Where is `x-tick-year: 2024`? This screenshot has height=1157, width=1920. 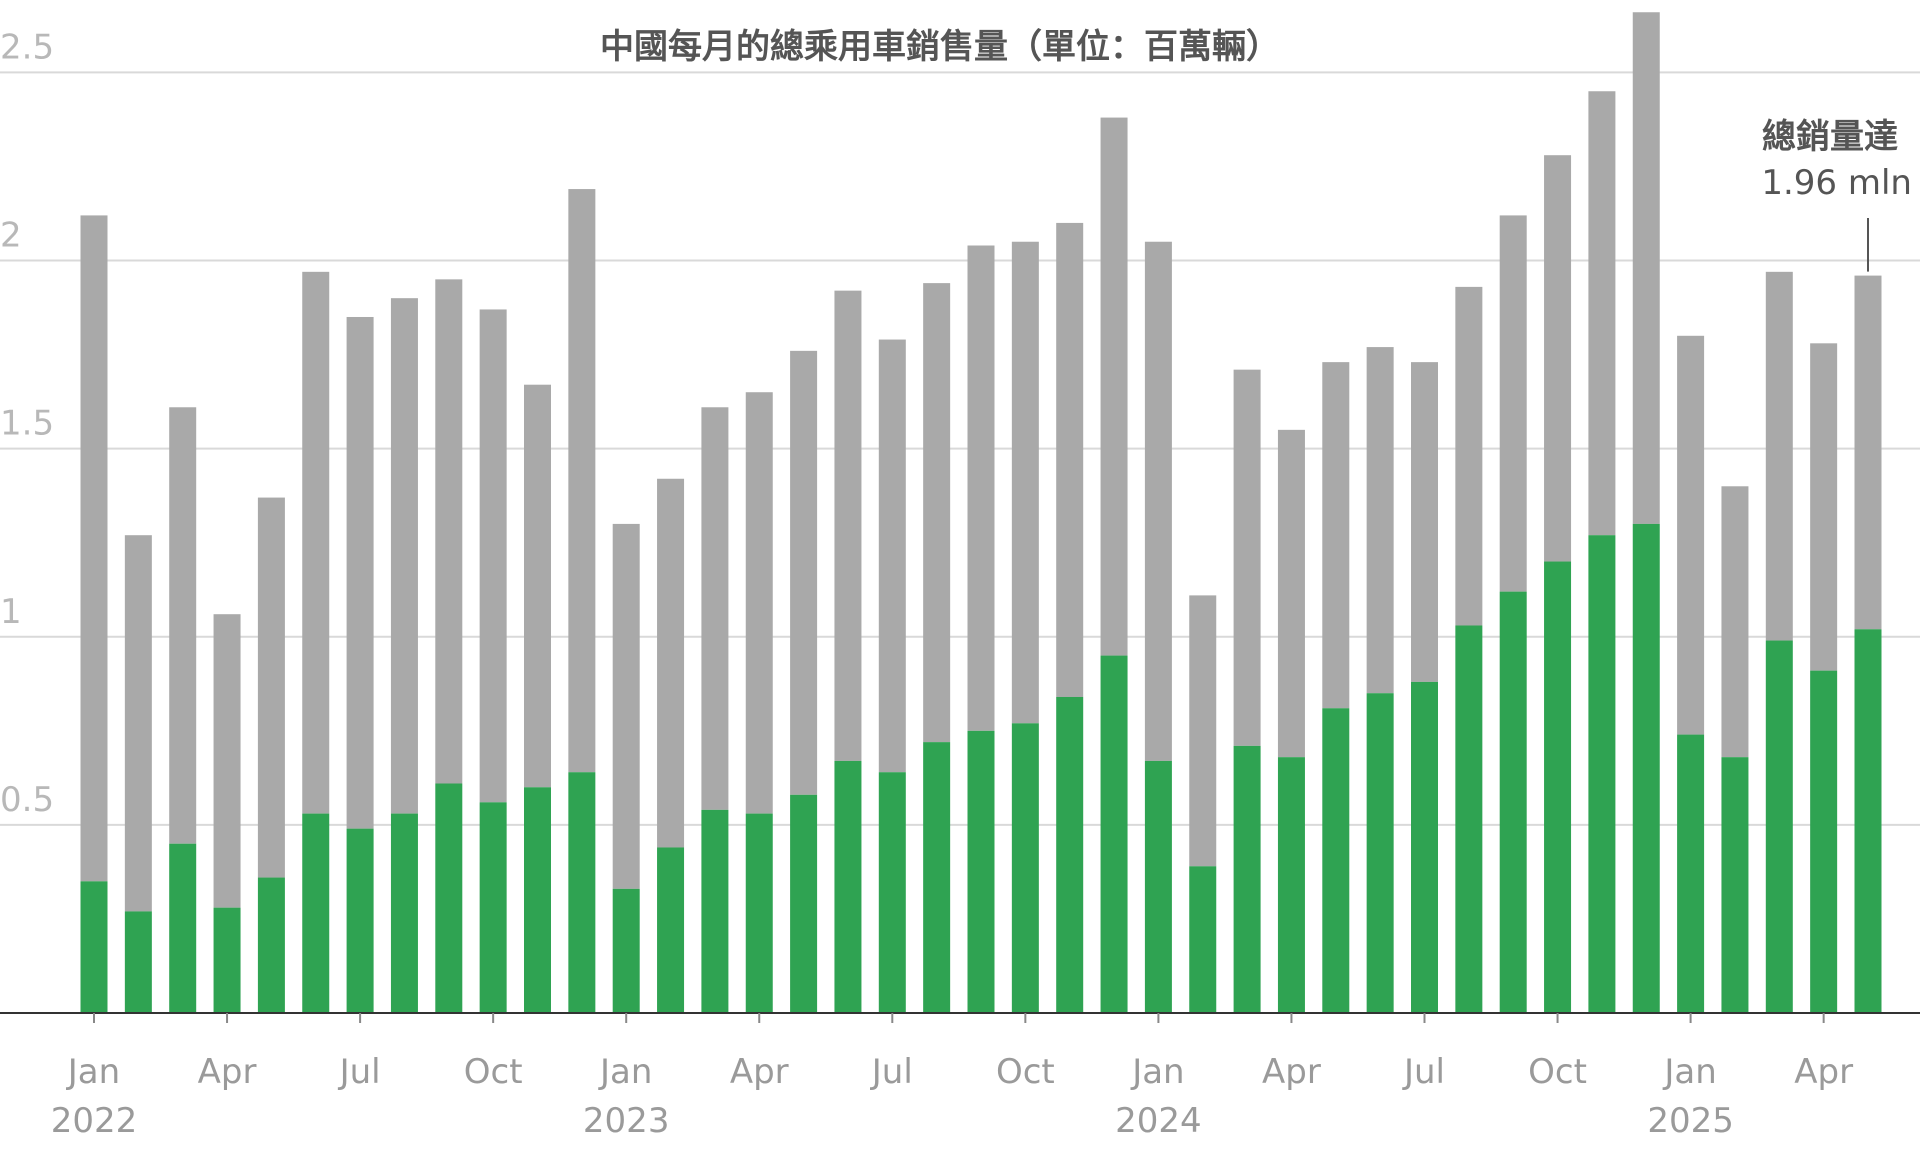
x-tick-year: 2024 is located at coordinates (1158, 1121).